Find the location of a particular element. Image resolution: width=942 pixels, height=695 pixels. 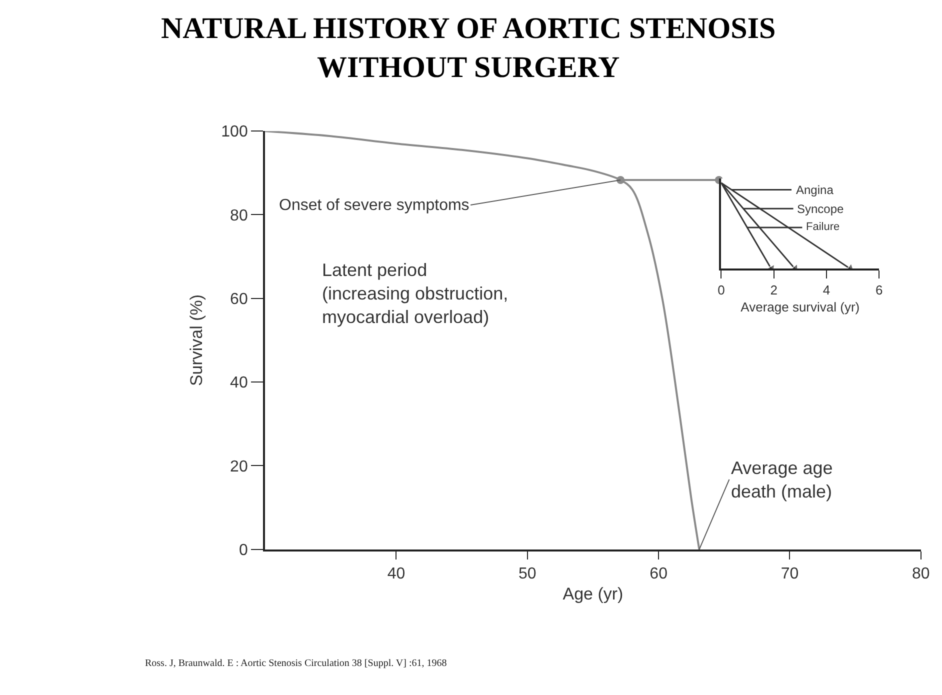

x-tick-label: 4 is located at coordinates (826, 290).